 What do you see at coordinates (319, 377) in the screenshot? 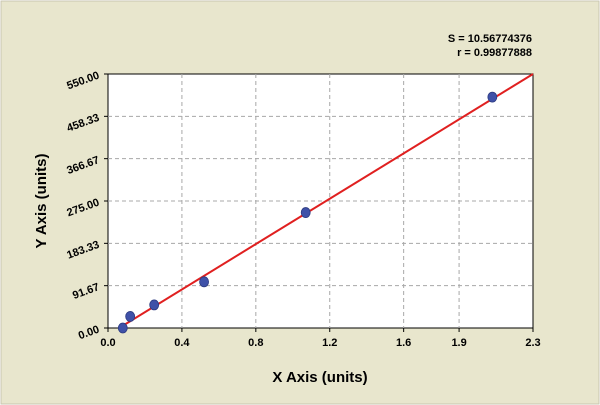
I see `x-axis-title: X Axis (units)` at bounding box center [319, 377].